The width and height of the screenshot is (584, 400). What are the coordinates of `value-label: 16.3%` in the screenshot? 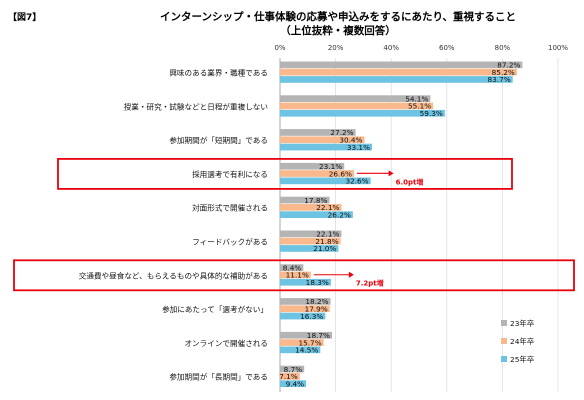 It's located at (311, 316).